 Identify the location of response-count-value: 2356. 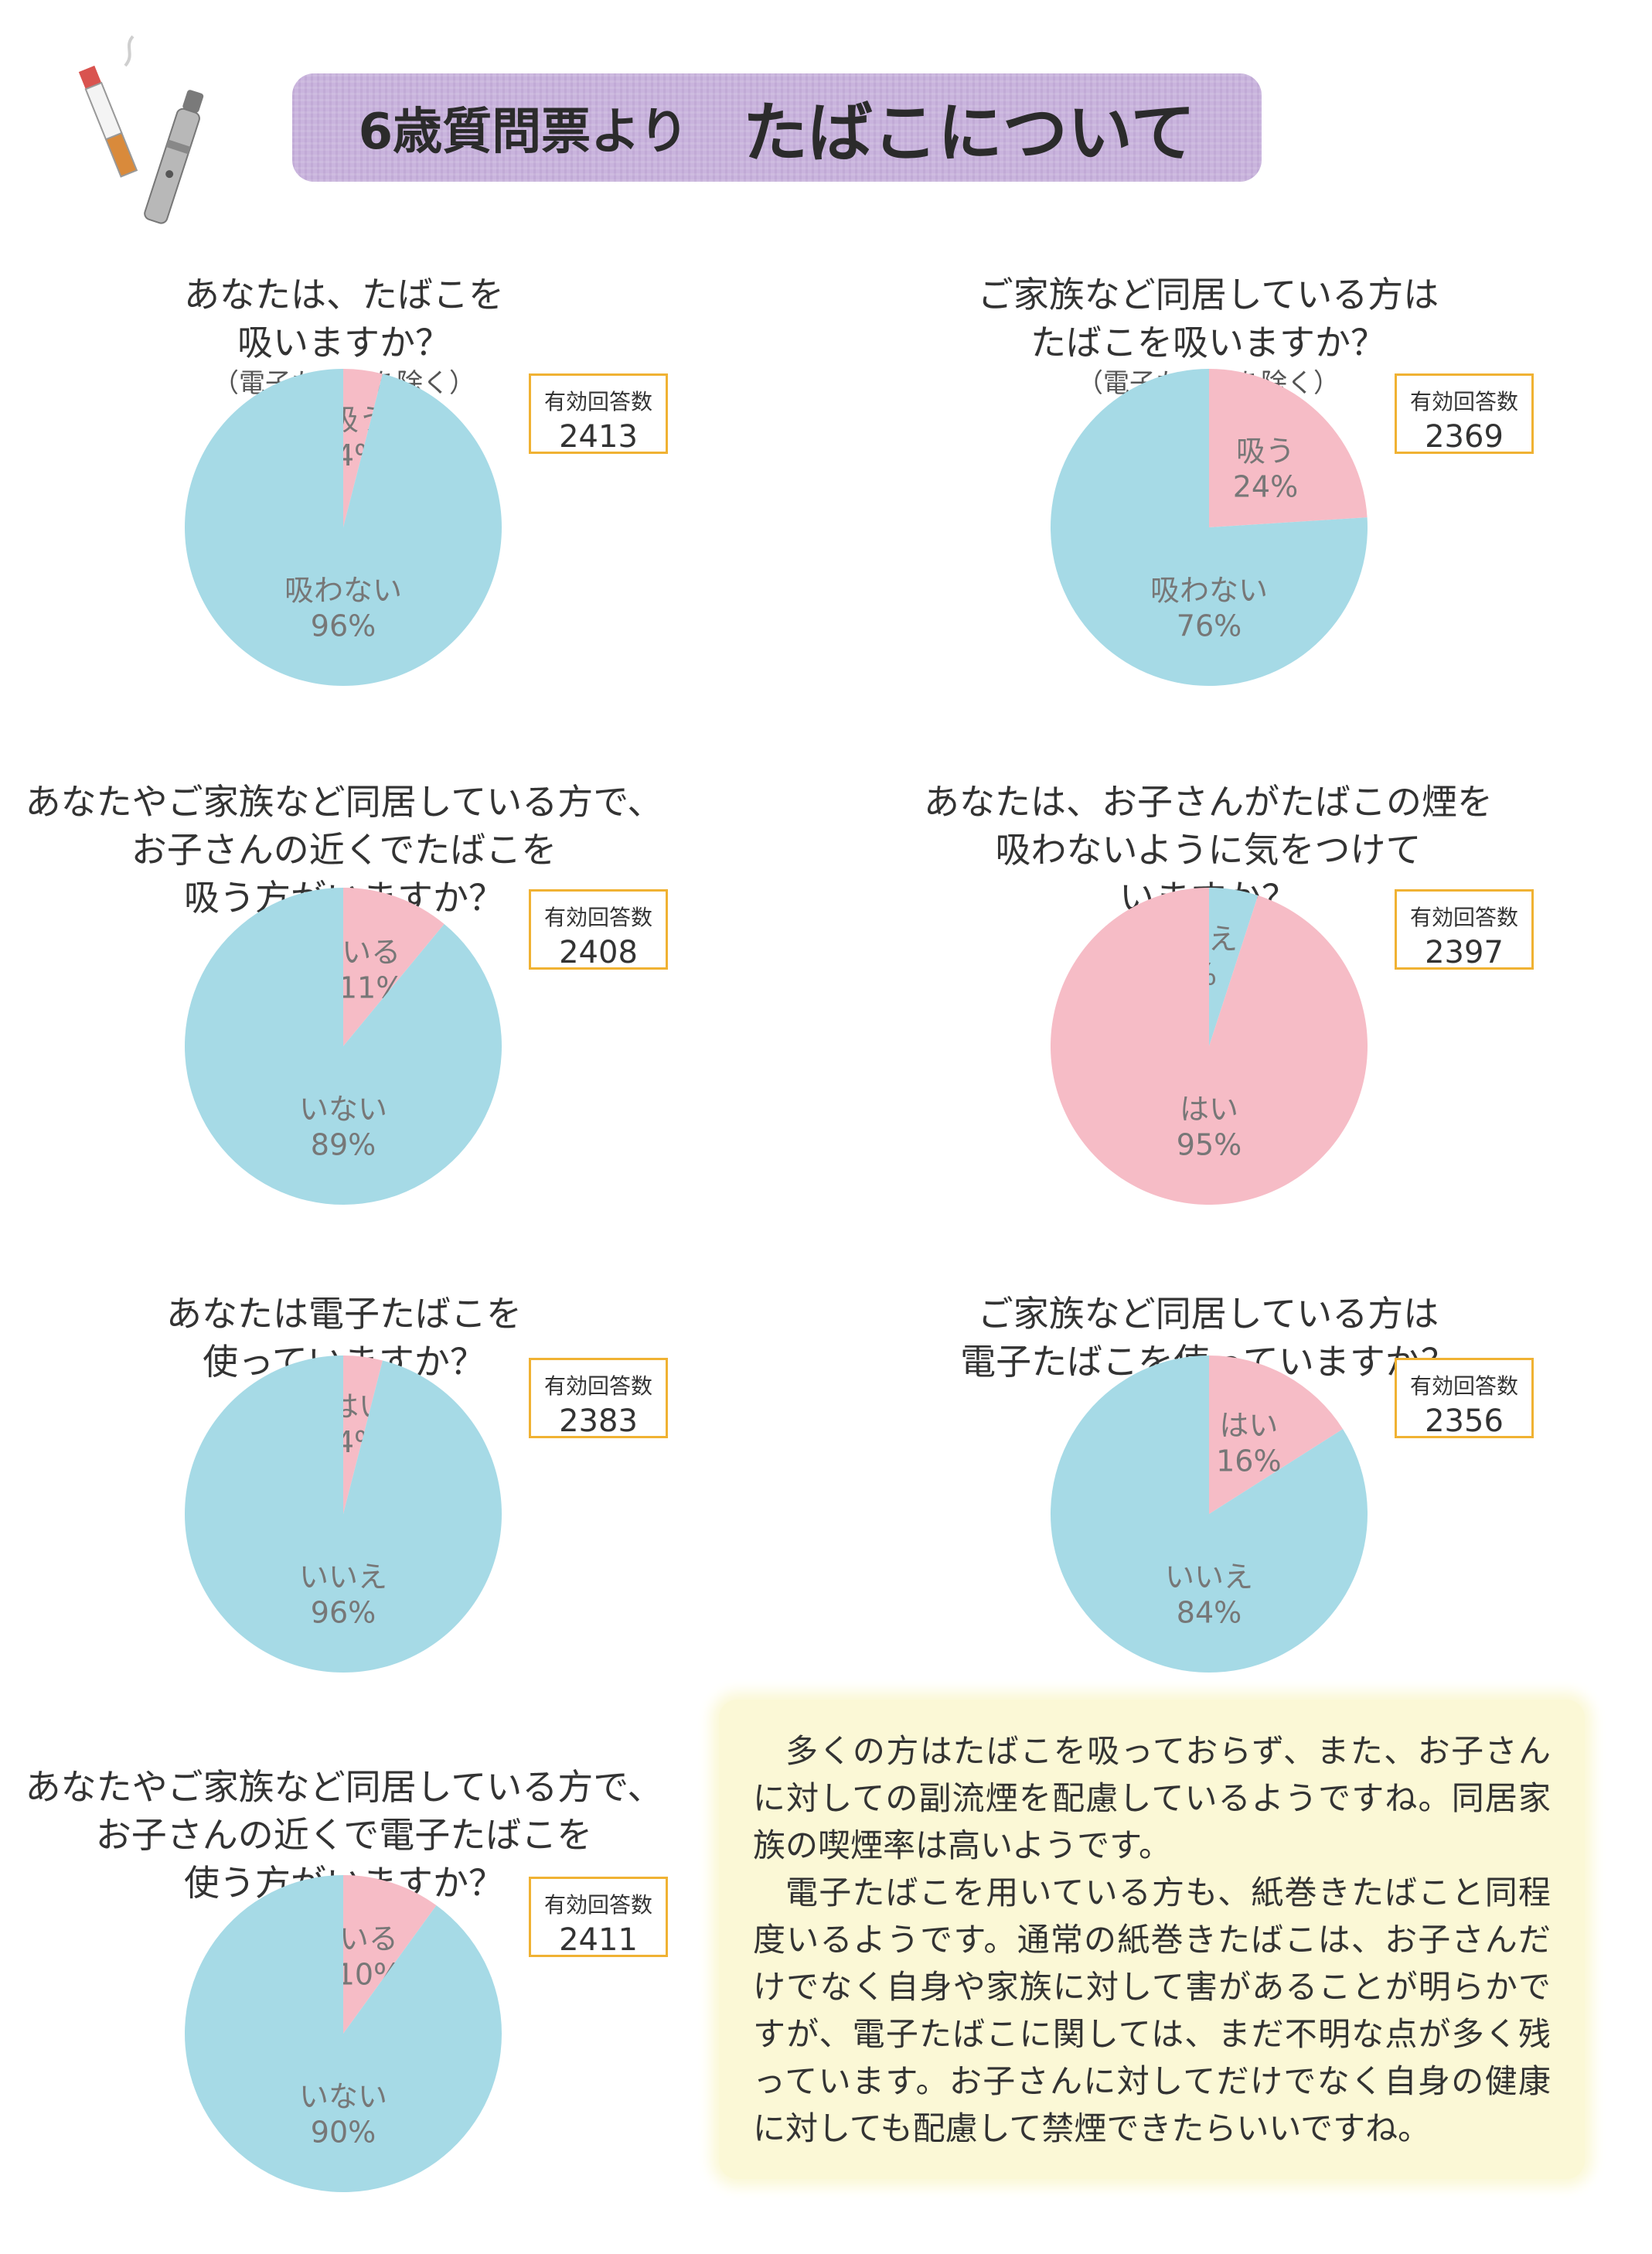
(1464, 1421).